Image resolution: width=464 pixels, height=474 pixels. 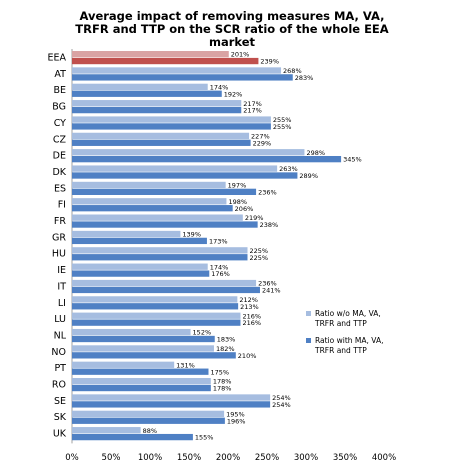 What do you see at coordinates (349, 340) in the screenshot?
I see `legend-label-series-2-line-1: Ratio with MA, VA,` at bounding box center [349, 340].